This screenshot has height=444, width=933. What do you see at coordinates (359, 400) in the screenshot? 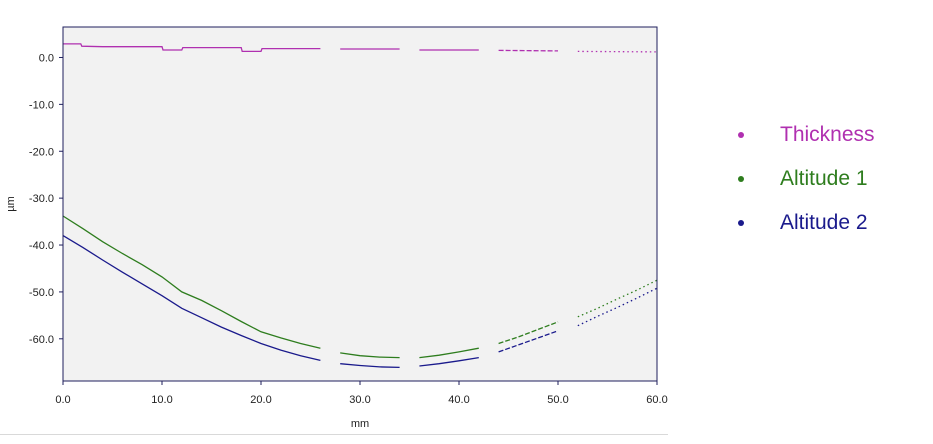
I see `x-tick-label: 30.0` at bounding box center [359, 400].